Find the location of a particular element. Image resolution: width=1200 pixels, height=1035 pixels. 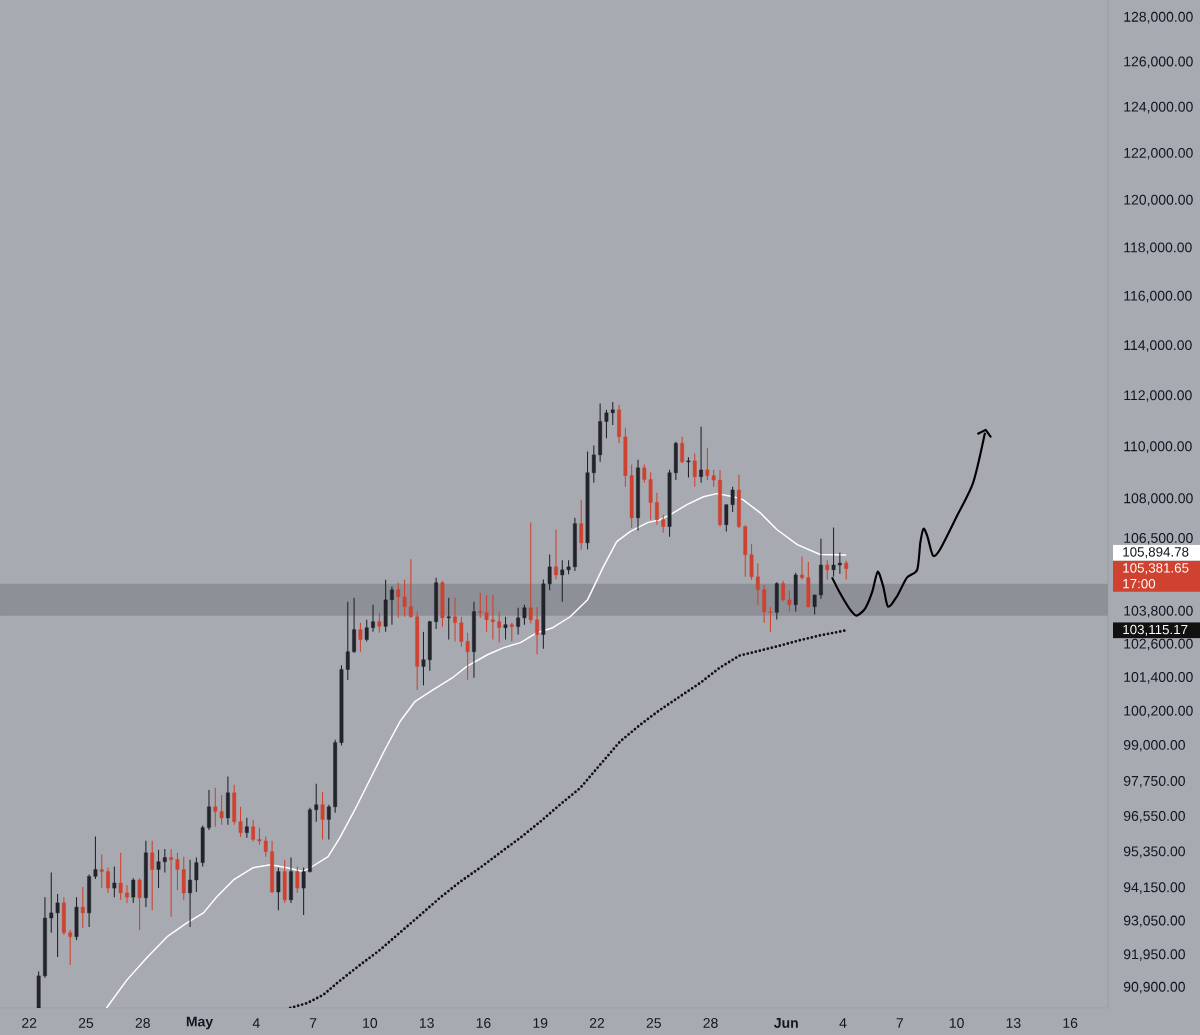

y-tick-label: 118,000.00 is located at coordinates (1158, 248).